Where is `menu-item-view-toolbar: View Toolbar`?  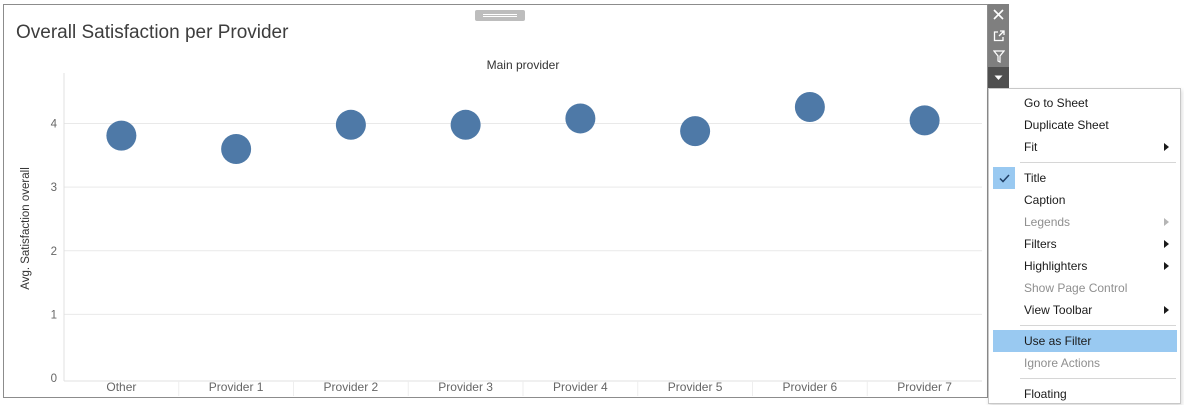
menu-item-view-toolbar: View Toolbar is located at coordinates (1085, 310).